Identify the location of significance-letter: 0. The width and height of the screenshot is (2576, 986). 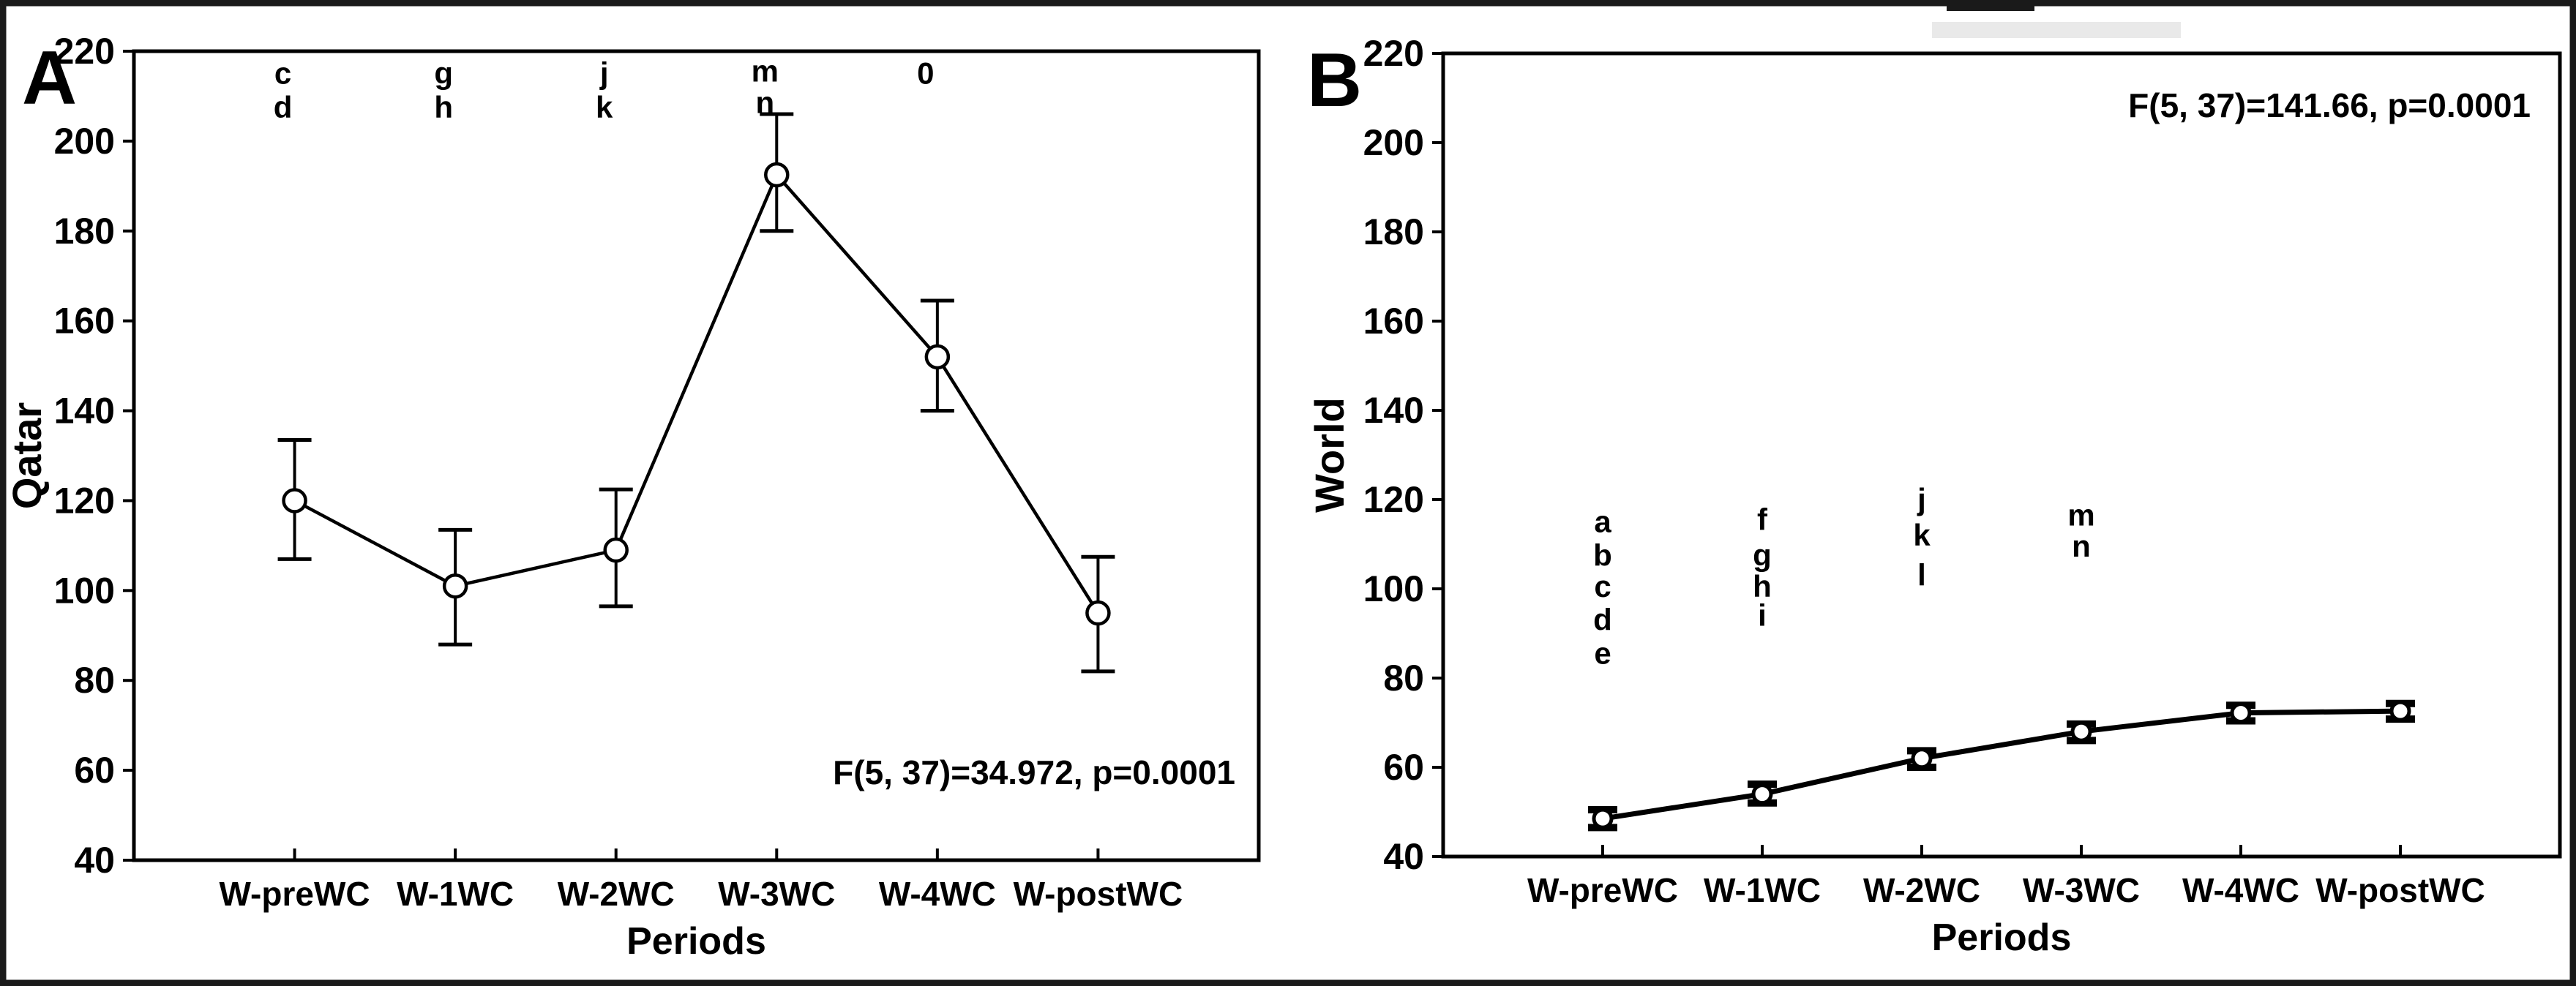
(925, 73).